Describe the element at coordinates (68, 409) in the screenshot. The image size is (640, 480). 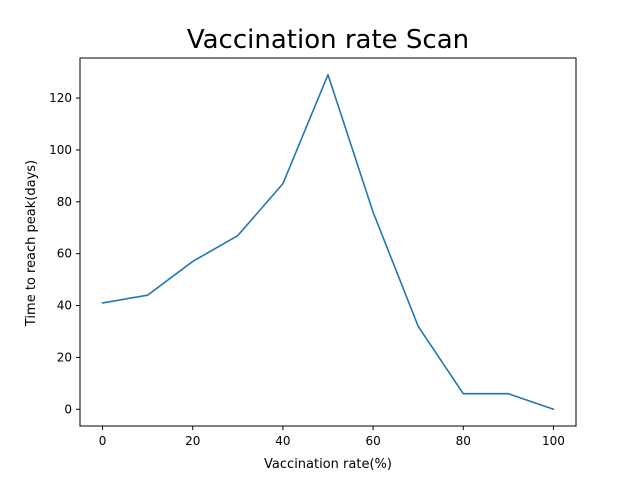
I see `y-tick-label: 0` at that location.